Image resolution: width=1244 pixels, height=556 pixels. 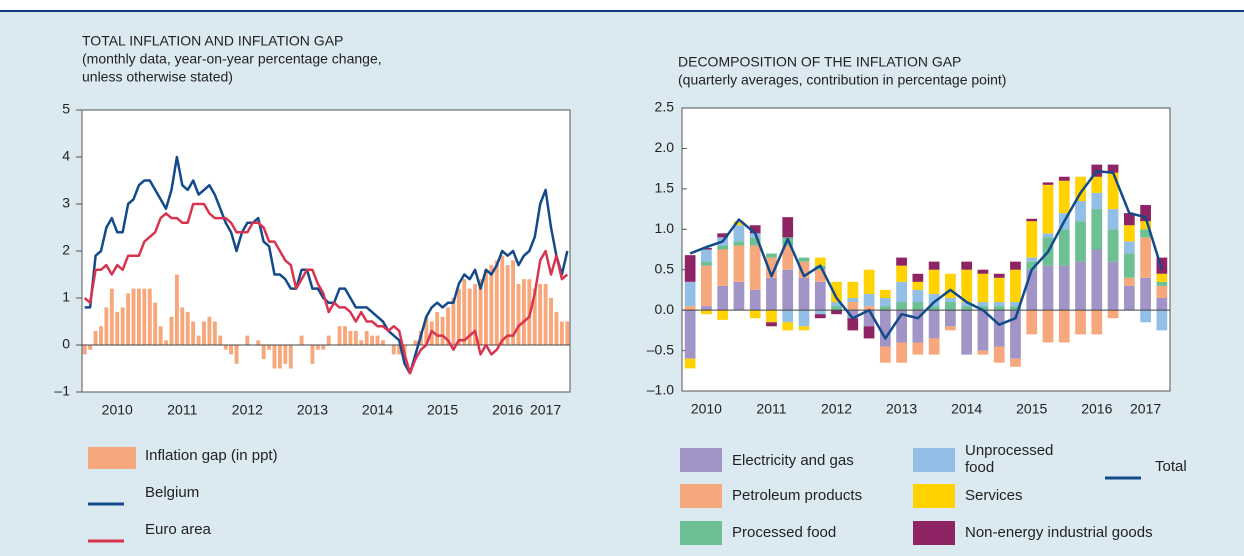 I want to click on x-tick-label: 2016, so click(x=1096, y=409).